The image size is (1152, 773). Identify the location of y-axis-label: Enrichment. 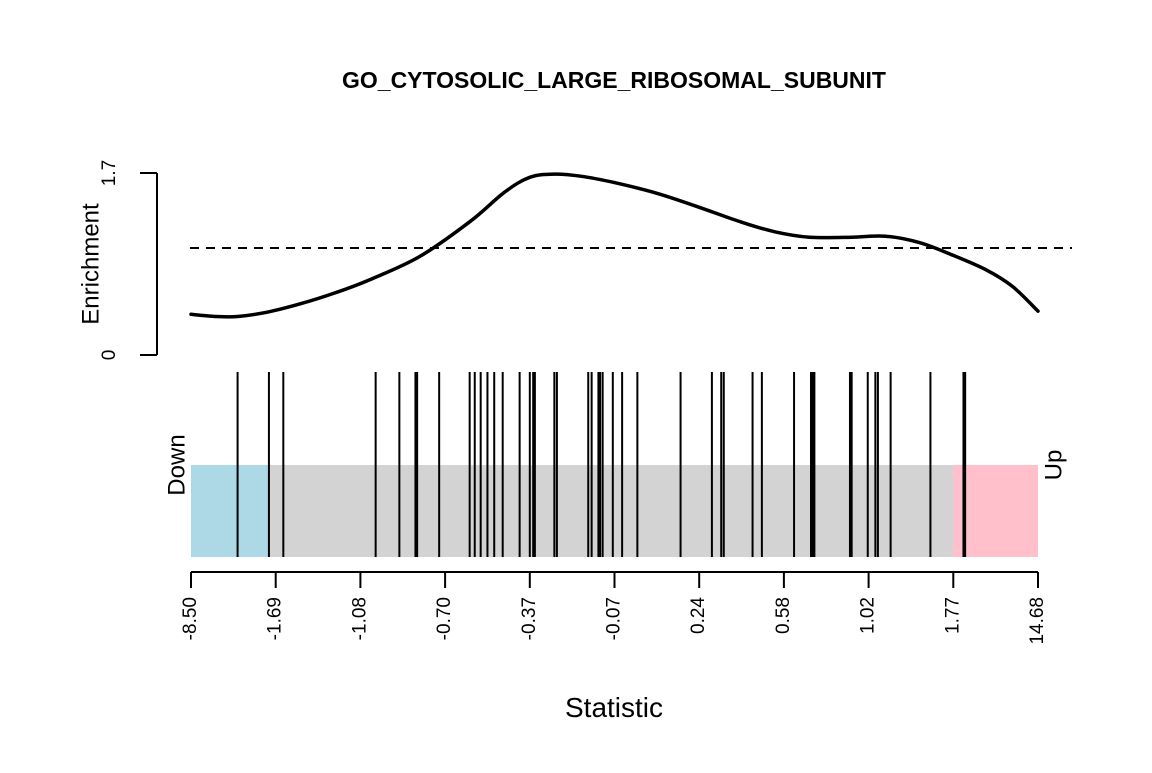
(90, 264).